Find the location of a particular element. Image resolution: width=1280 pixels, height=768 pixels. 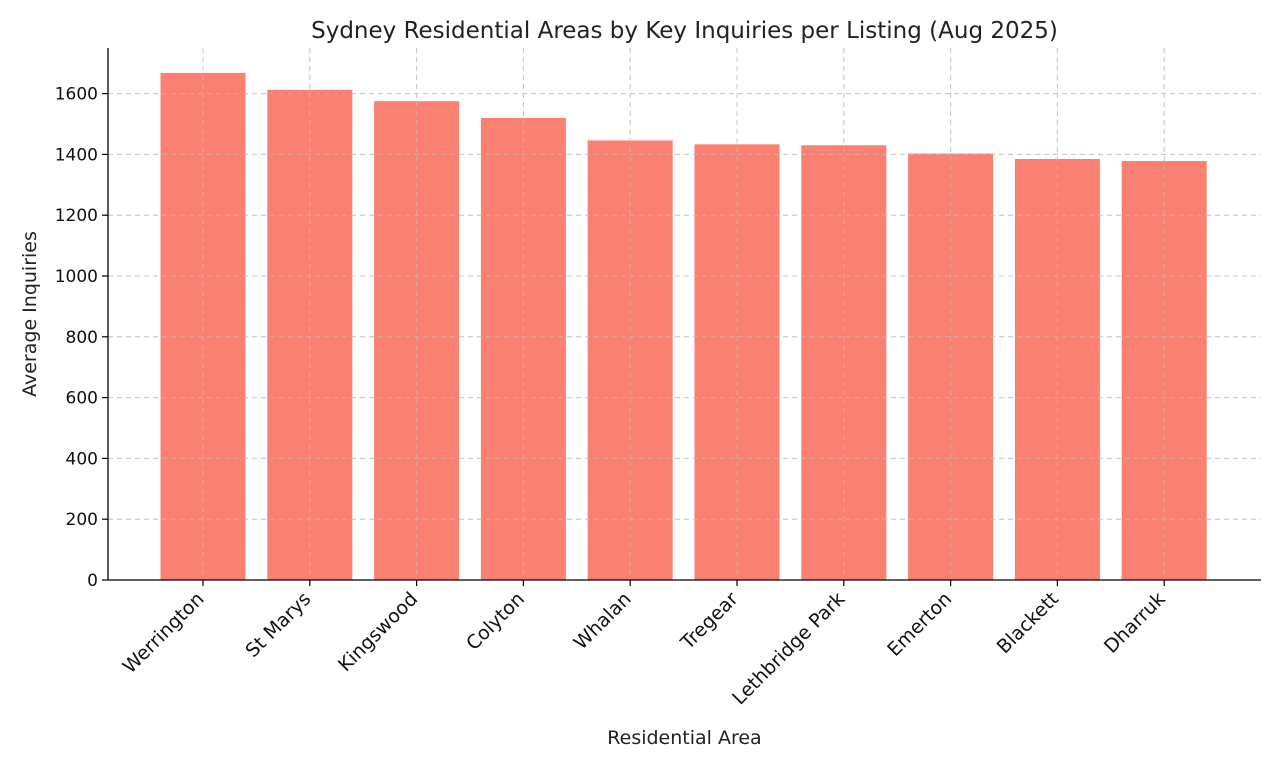

x-tick-label: Blackett is located at coordinates (1028, 623).